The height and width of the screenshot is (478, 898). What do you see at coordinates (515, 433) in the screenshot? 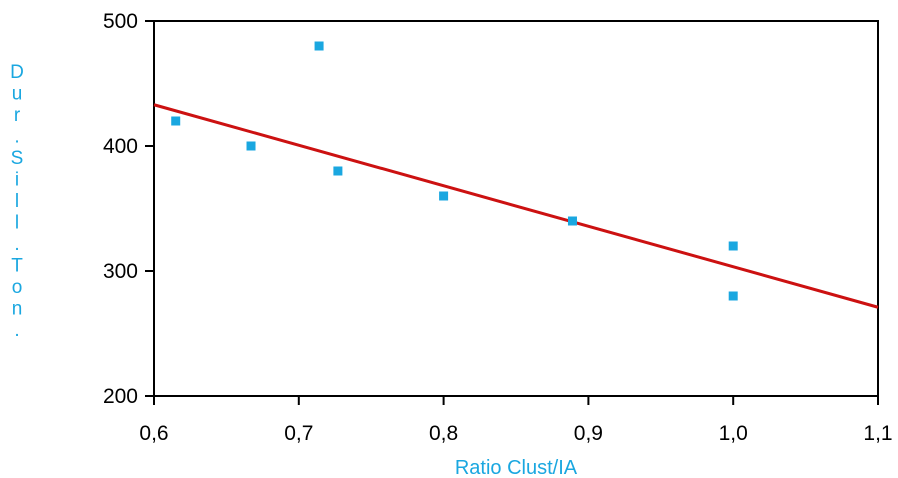
I see `x-tick-labels: 0,6 0,7 0,8 0,9 1,0 1,1` at bounding box center [515, 433].